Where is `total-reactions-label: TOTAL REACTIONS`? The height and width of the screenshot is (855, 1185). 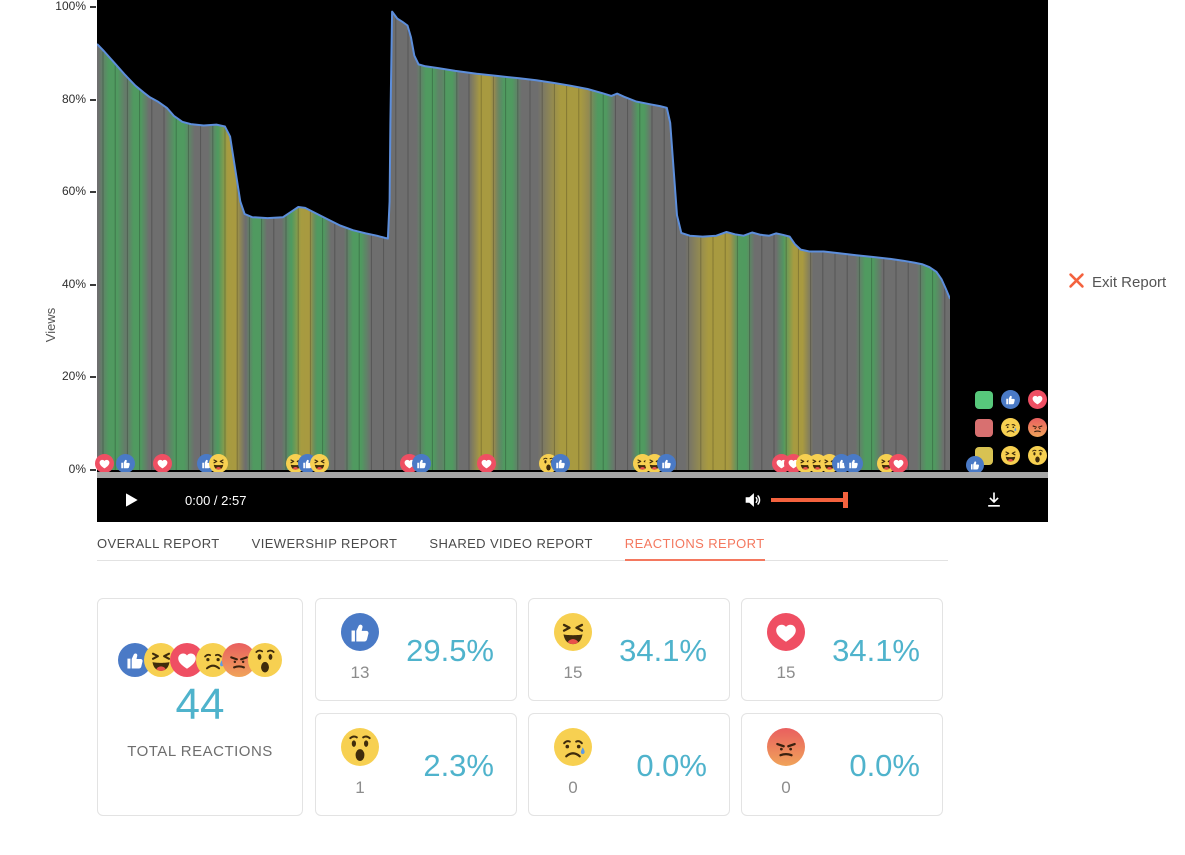 total-reactions-label: TOTAL REACTIONS is located at coordinates (200, 751).